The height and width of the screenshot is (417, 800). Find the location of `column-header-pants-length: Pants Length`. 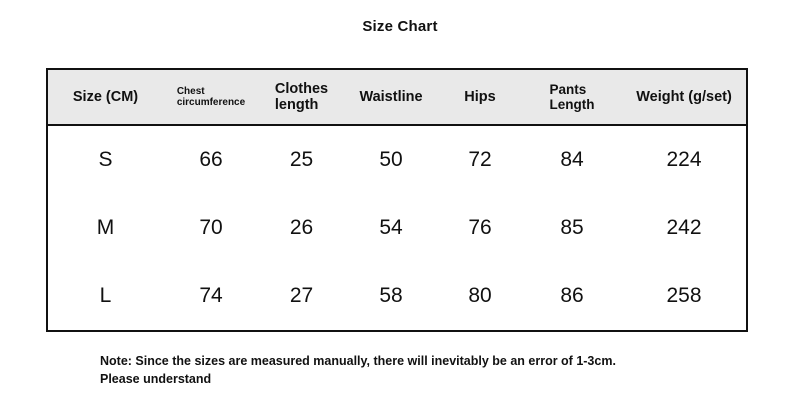

column-header-pants-length: Pants Length is located at coordinates (572, 98).